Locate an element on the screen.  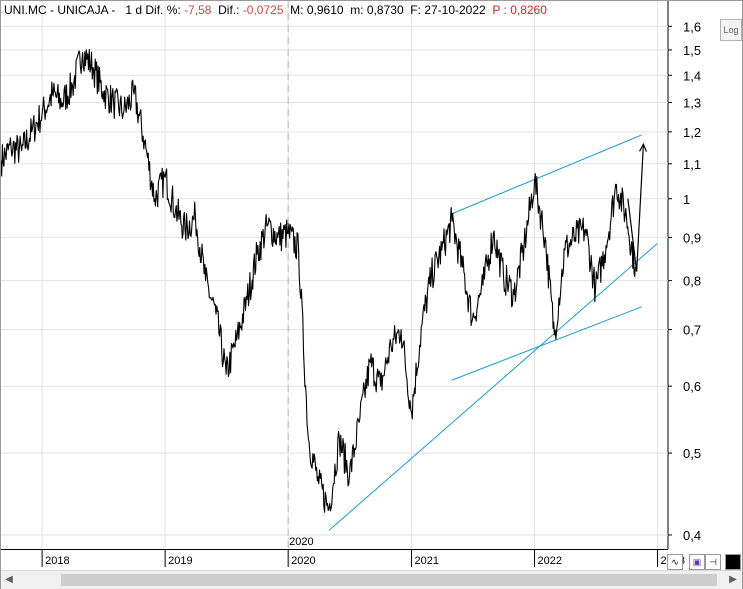
y-tick-label: 0,5 is located at coordinates (692, 453).